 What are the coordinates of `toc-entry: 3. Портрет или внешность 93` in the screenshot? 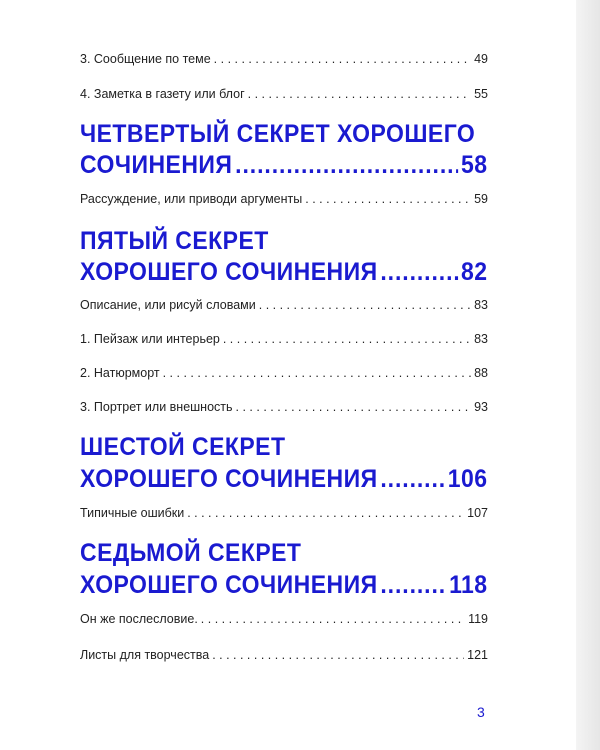 It's located at (284, 407).